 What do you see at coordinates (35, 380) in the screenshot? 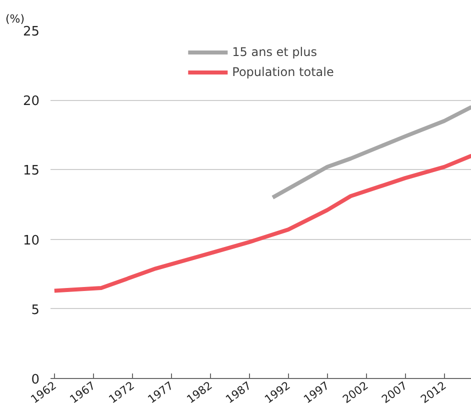
I see `y-tick-label: 0` at bounding box center [35, 380].